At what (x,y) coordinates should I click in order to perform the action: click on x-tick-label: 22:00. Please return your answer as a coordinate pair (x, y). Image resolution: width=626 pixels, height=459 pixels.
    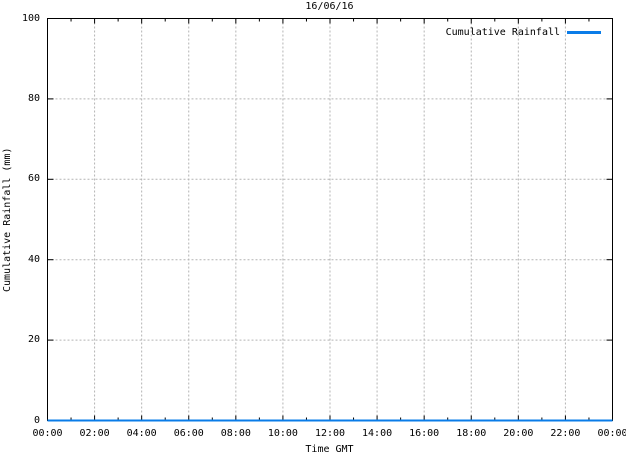
    Looking at the image, I should click on (565, 433).